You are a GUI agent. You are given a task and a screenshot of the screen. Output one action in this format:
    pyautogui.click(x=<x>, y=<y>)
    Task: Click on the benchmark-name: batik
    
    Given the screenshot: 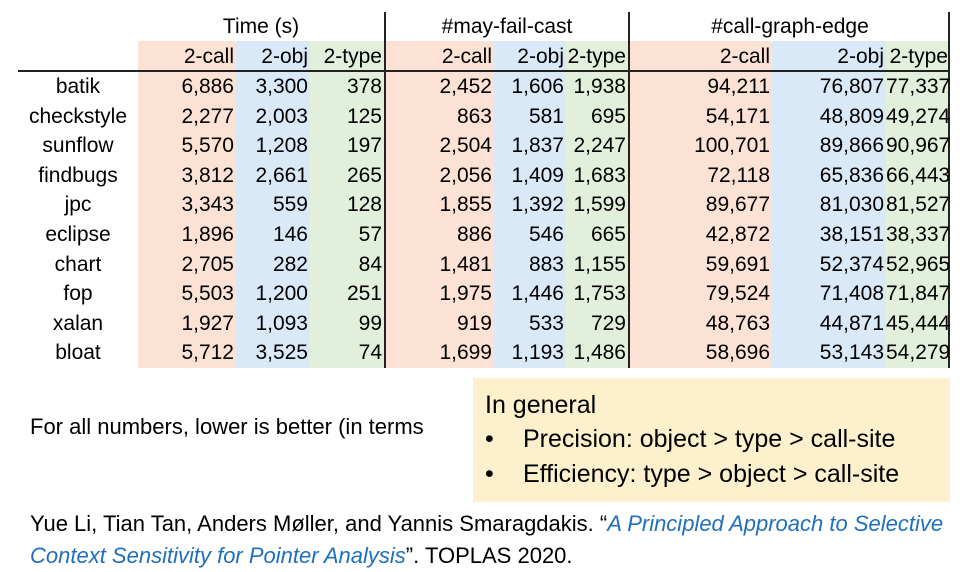 What is the action you would take?
    pyautogui.click(x=78, y=86)
    